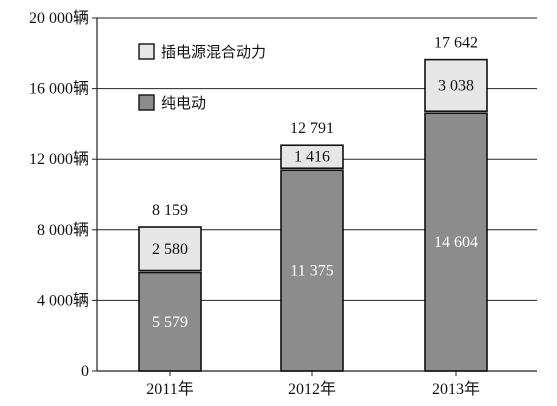 This screenshot has width=557, height=406. What do you see at coordinates (63, 230) in the screenshot?
I see `y-tick-label: 8 000辆` at bounding box center [63, 230].